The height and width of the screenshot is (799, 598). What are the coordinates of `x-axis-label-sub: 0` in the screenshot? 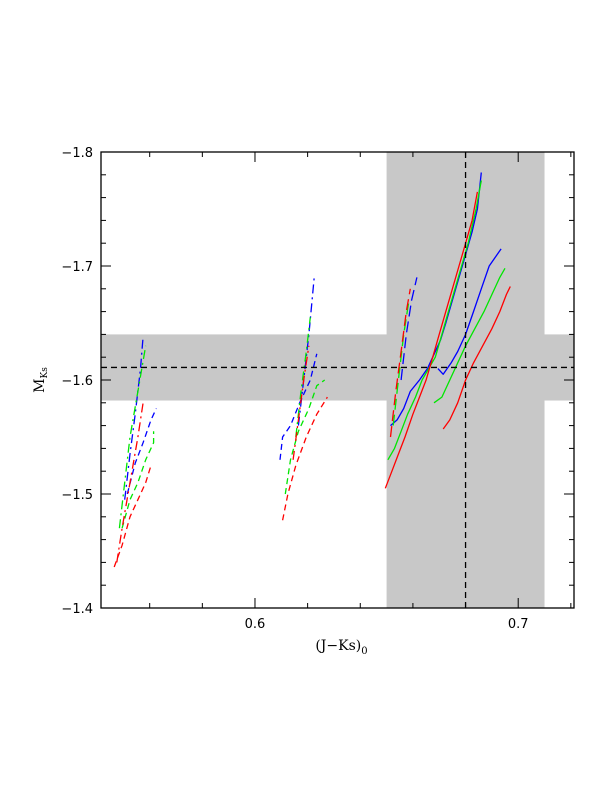 It's located at (364, 651).